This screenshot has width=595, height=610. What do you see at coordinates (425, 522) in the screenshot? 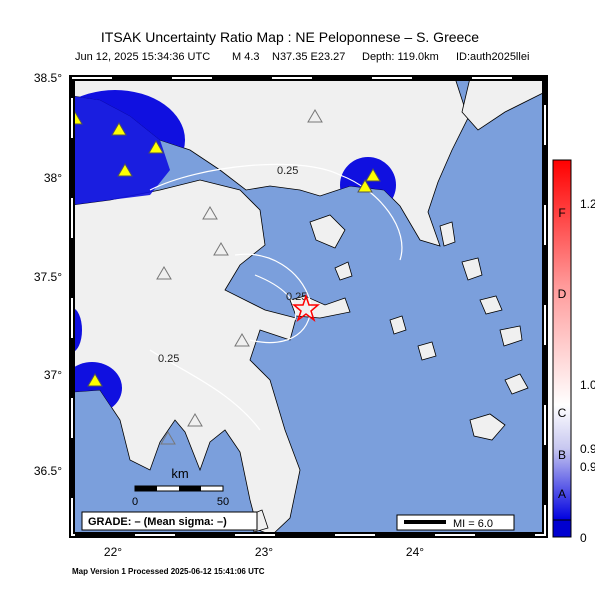
I see `intensity-line` at bounding box center [425, 522].